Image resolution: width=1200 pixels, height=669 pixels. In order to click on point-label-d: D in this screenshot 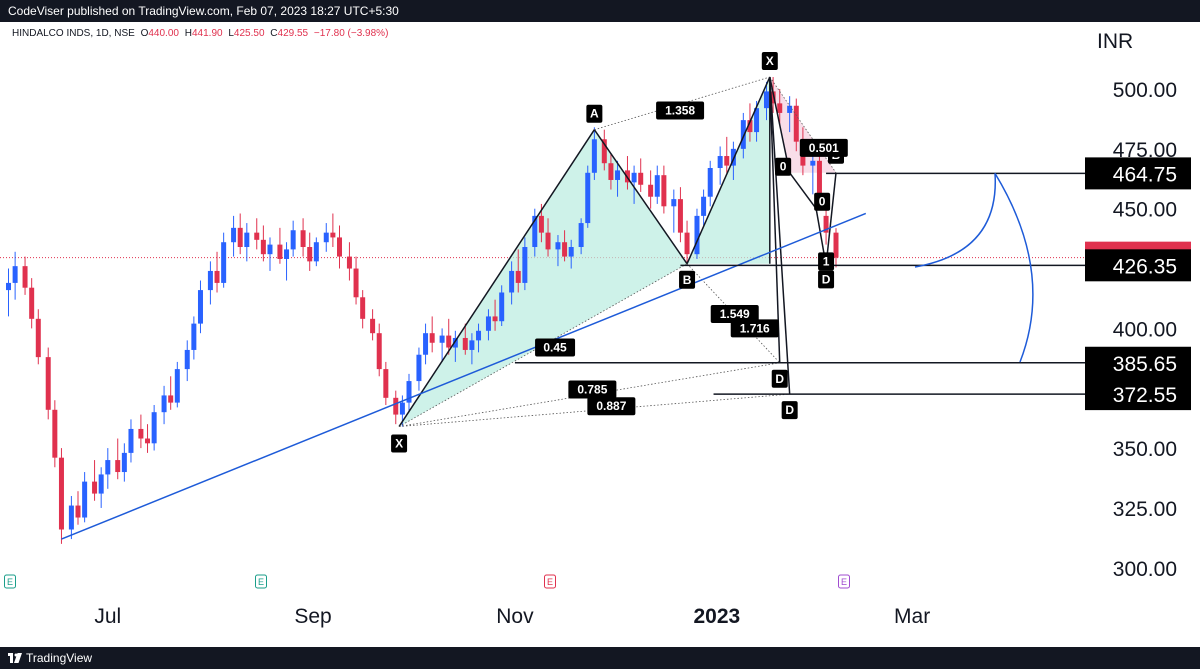, I will do `click(789, 410)`.